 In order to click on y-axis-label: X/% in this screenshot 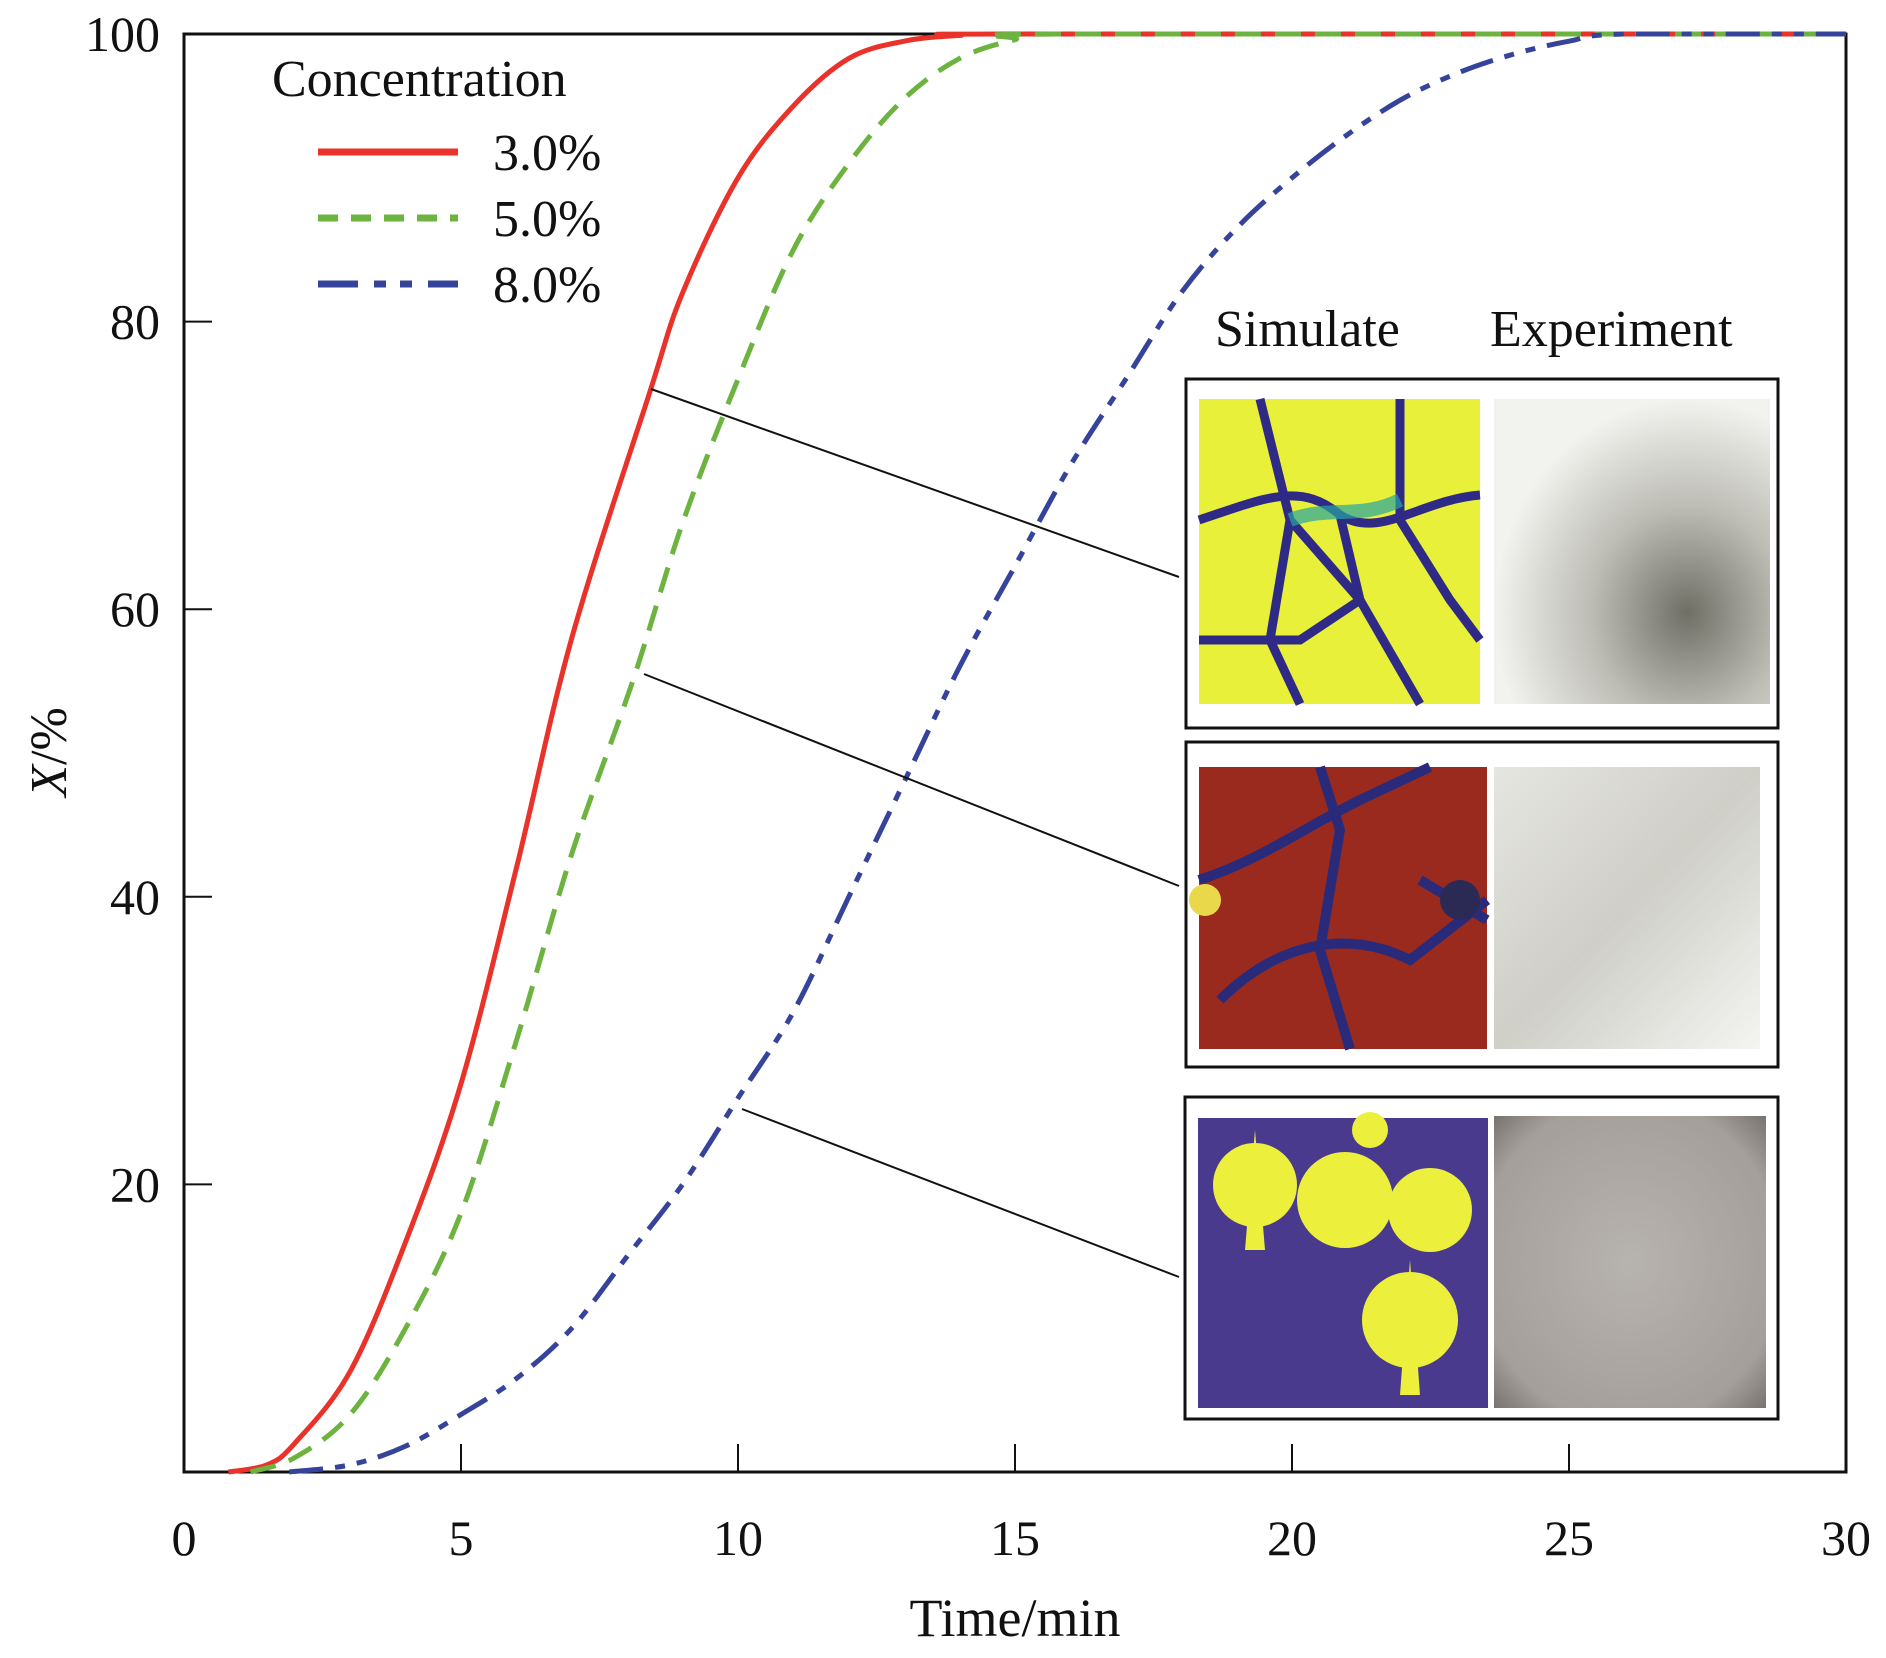, I will do `click(49, 753)`.